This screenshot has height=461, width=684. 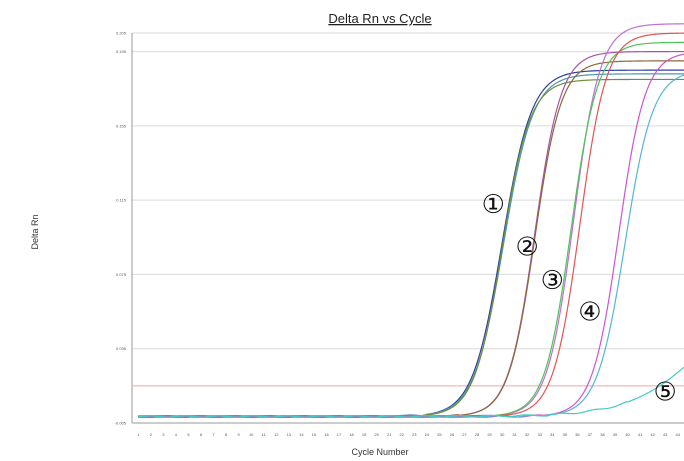 I want to click on x-tick-label: 27, so click(x=464, y=434).